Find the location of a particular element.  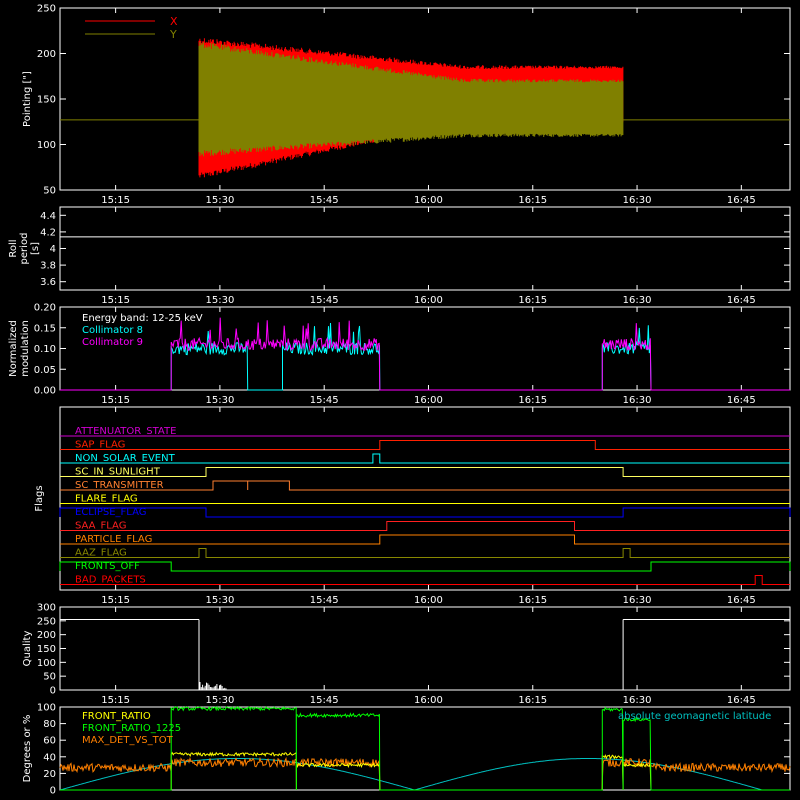

y-tick-label: 300 is located at coordinates (46, 608).